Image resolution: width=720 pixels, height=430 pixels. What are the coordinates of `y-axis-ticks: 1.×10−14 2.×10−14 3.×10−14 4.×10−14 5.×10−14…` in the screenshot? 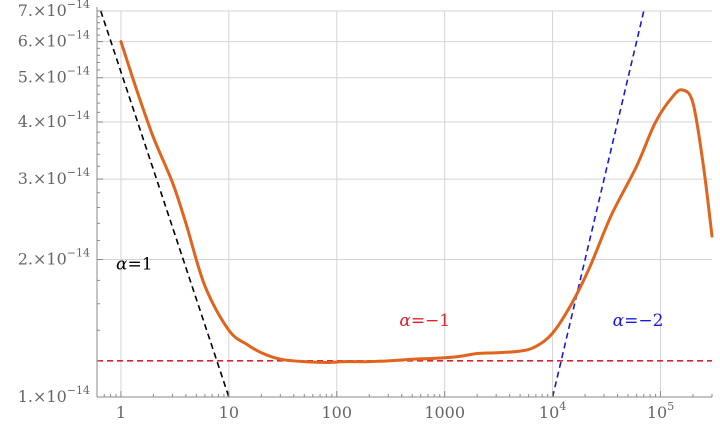 It's located at (60, 203).